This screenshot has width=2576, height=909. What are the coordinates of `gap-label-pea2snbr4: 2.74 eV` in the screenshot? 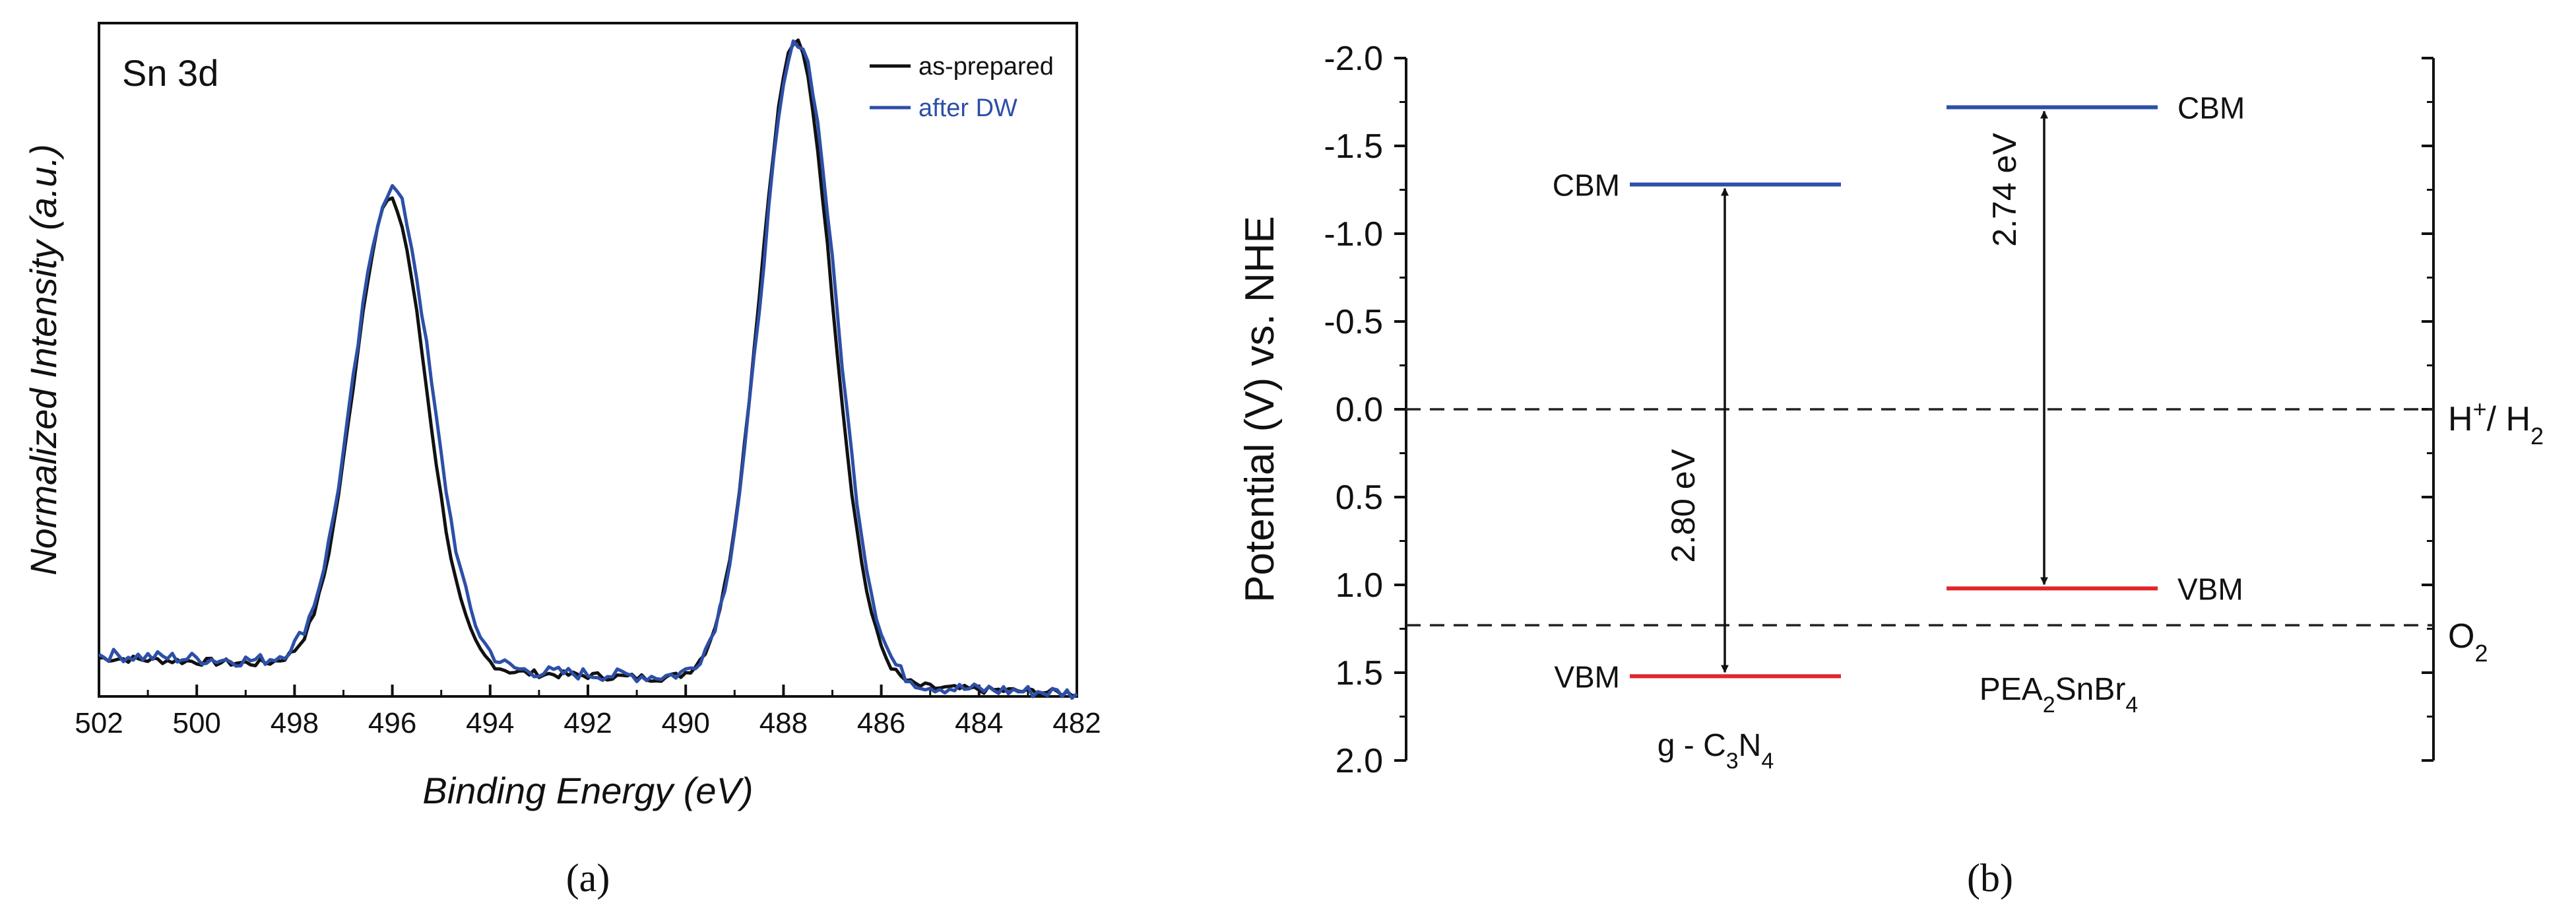 It's located at (2004, 190).